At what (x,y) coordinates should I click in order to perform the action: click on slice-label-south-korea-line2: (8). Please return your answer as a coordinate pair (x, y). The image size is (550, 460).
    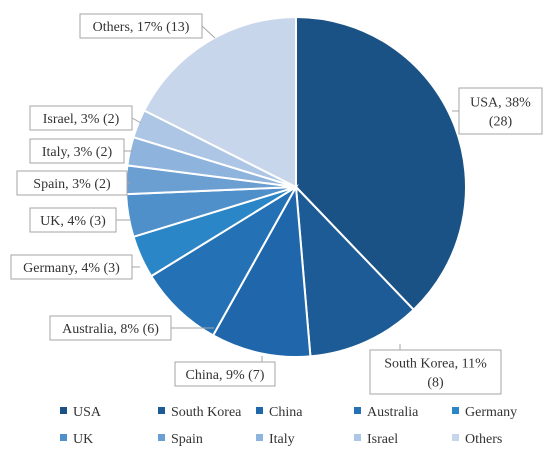
    Looking at the image, I should click on (435, 383).